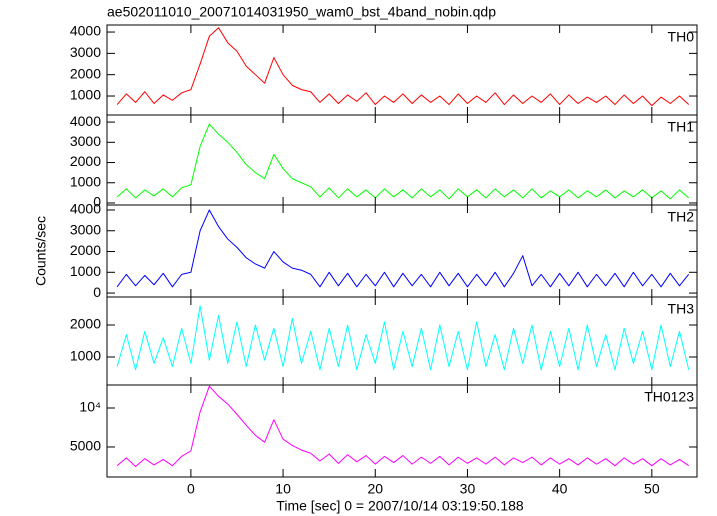 This screenshot has width=717, height=516. I want to click on y-tick-label: 10⁴, so click(90, 407).